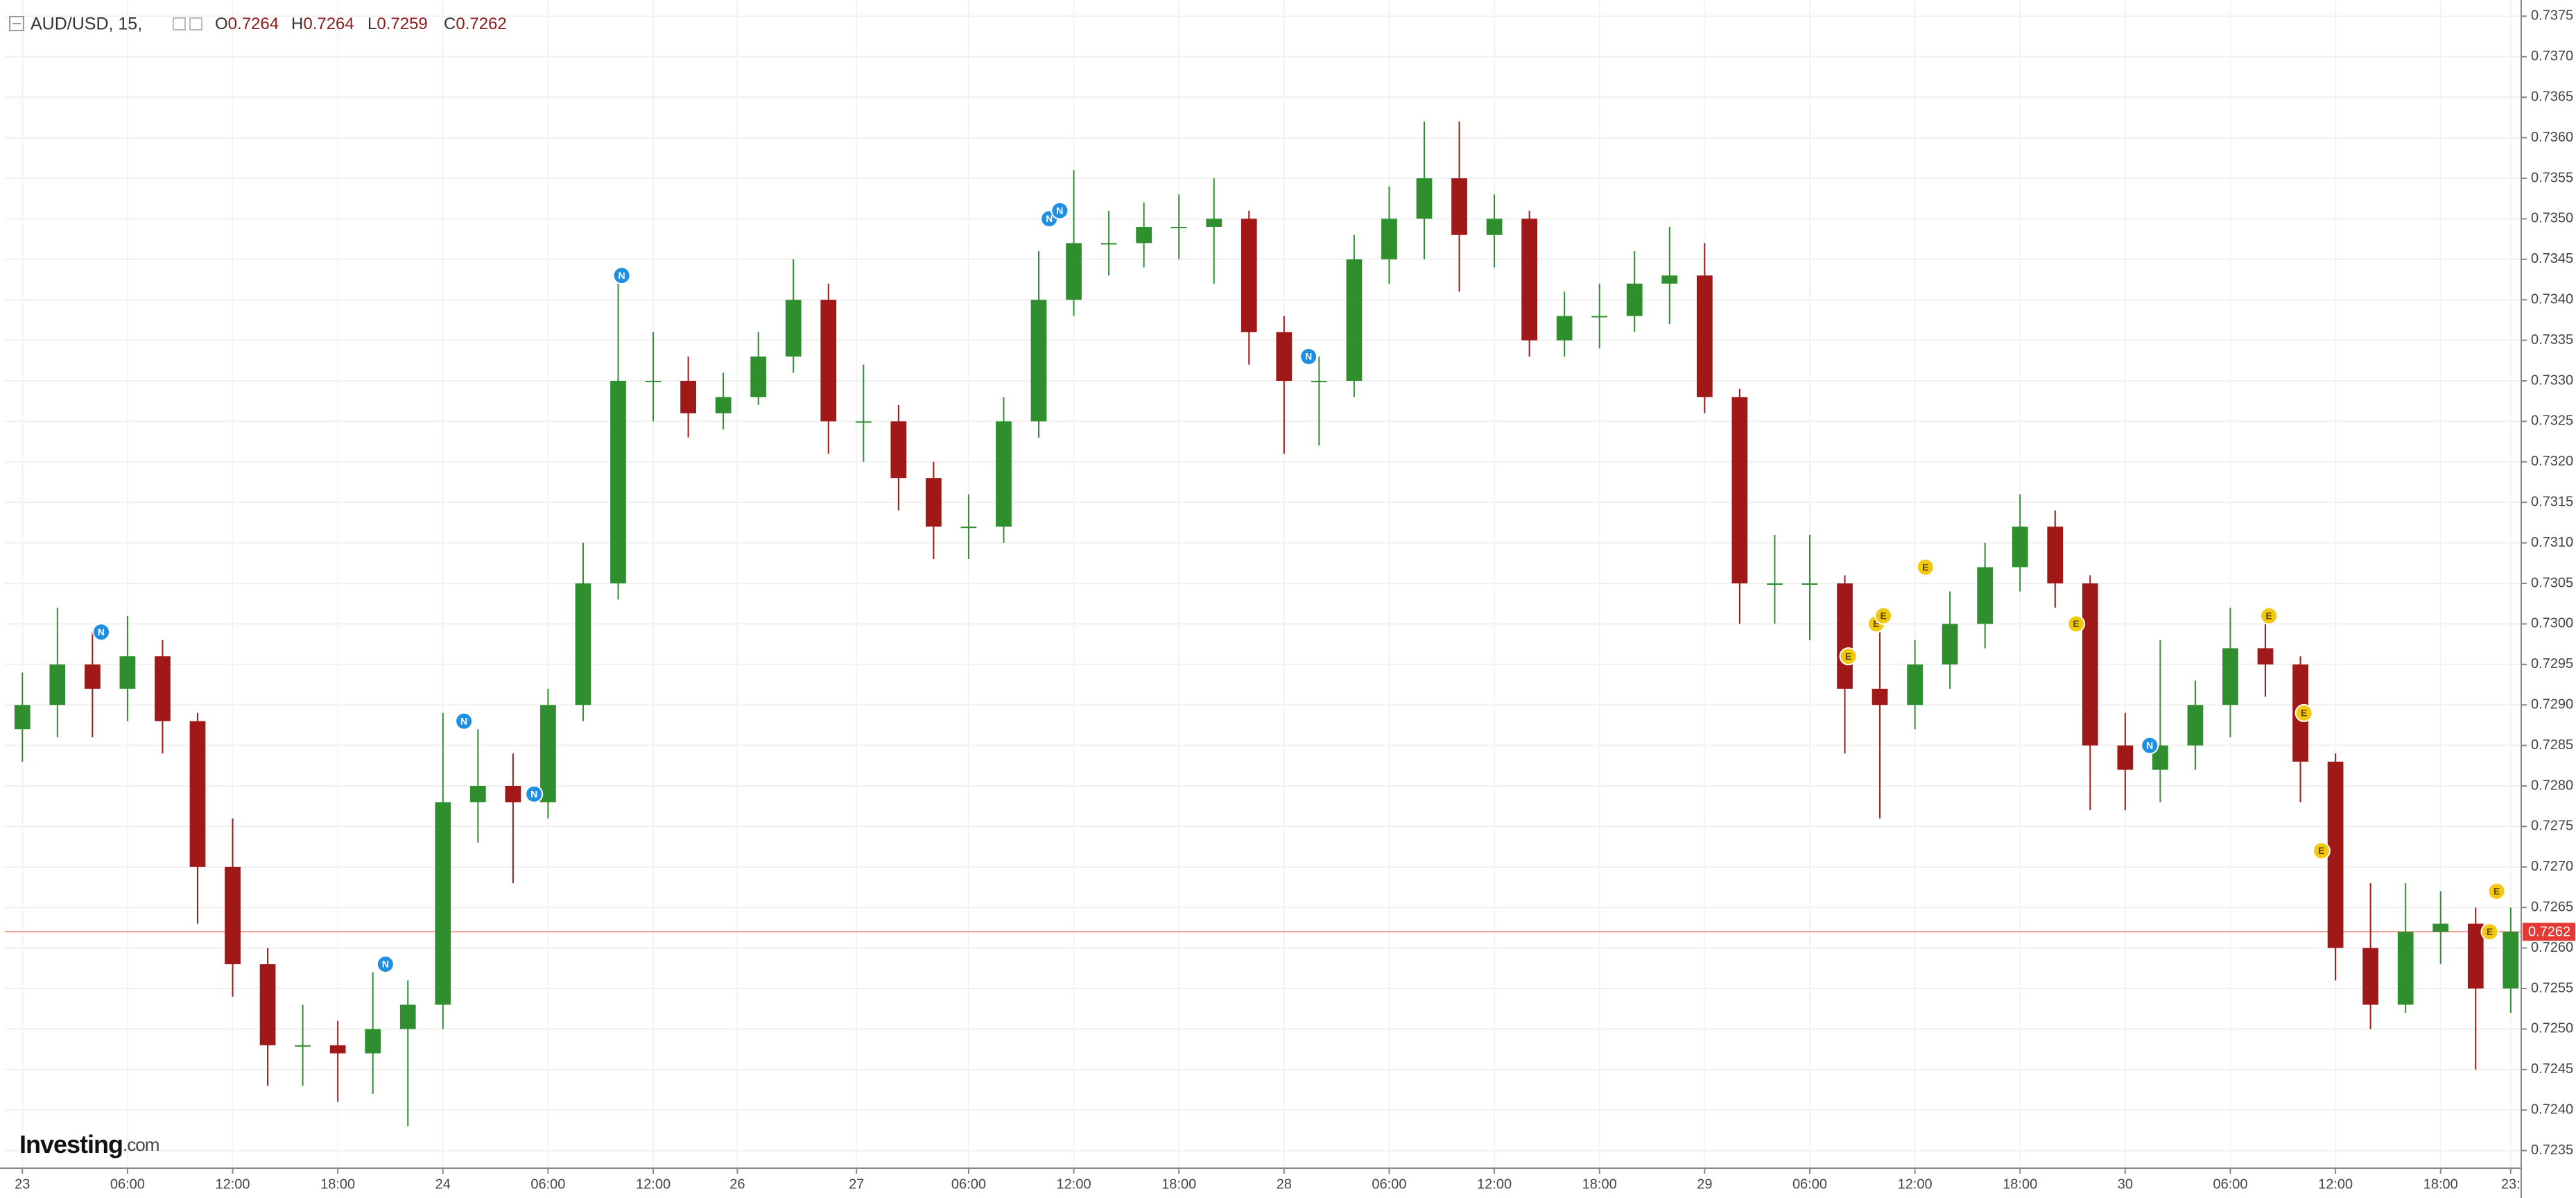 The height and width of the screenshot is (1198, 2576). What do you see at coordinates (2552, 542) in the screenshot?
I see `y-tick-label: 0.7310` at bounding box center [2552, 542].